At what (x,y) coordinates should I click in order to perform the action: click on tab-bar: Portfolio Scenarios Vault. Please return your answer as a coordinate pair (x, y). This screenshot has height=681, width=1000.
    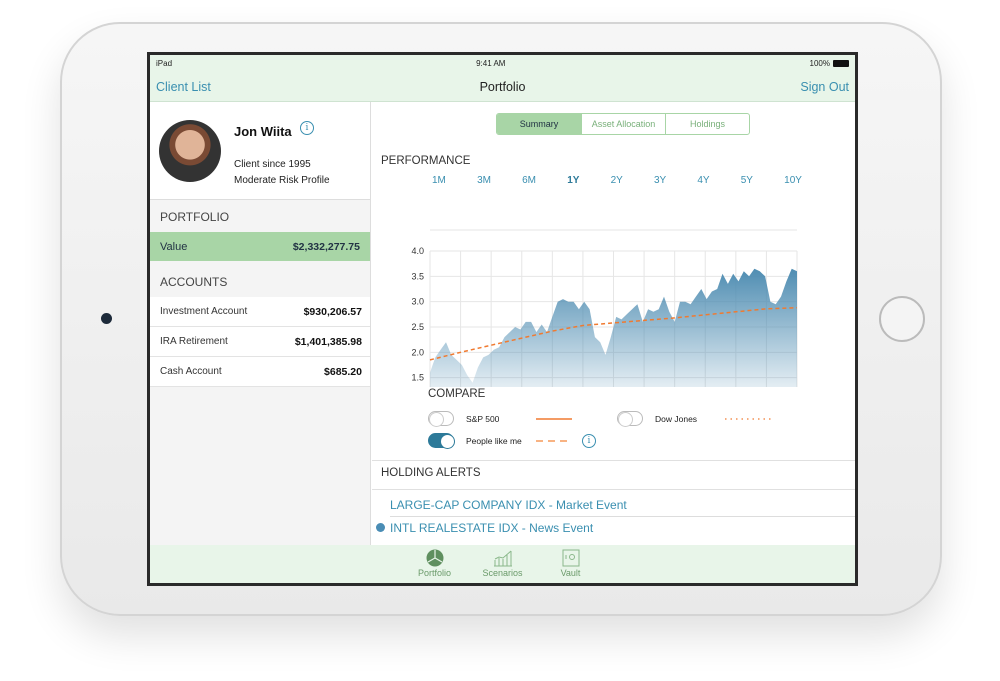
    Looking at the image, I should click on (502, 564).